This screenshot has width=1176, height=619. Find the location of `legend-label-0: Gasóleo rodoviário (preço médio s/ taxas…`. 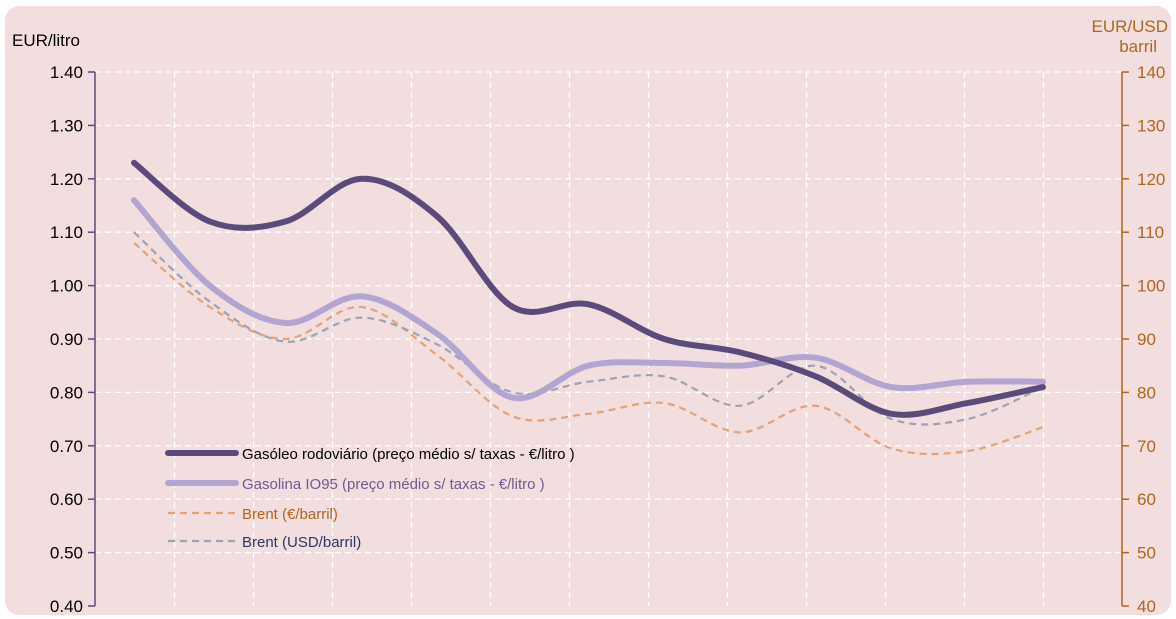

legend-label-0: Gasóleo rodoviário (preço médio s/ taxas… is located at coordinates (408, 454).